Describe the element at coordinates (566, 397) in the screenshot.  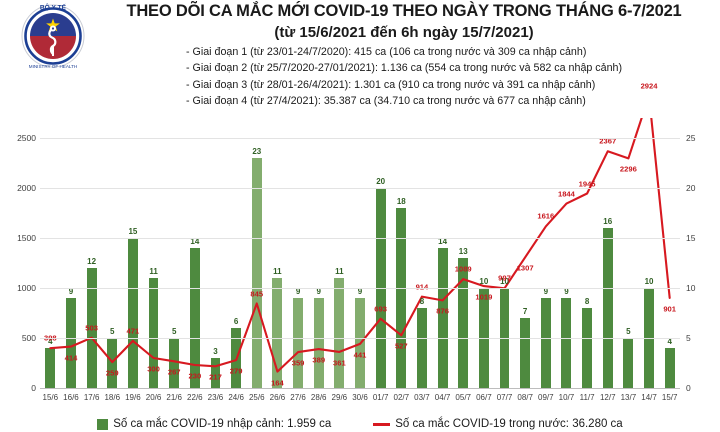
I see `x-axis-tick: 10/7` at that location.